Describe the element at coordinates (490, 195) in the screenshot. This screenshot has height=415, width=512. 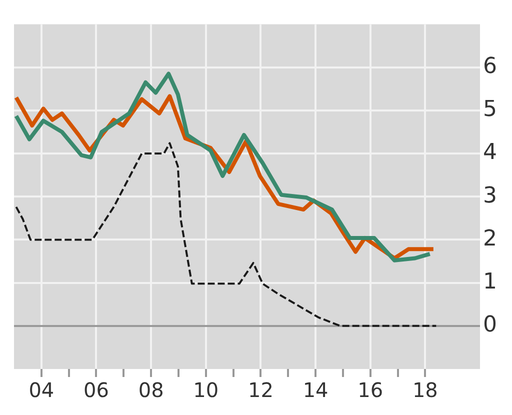
I see `y-tick-label: 3` at that location.